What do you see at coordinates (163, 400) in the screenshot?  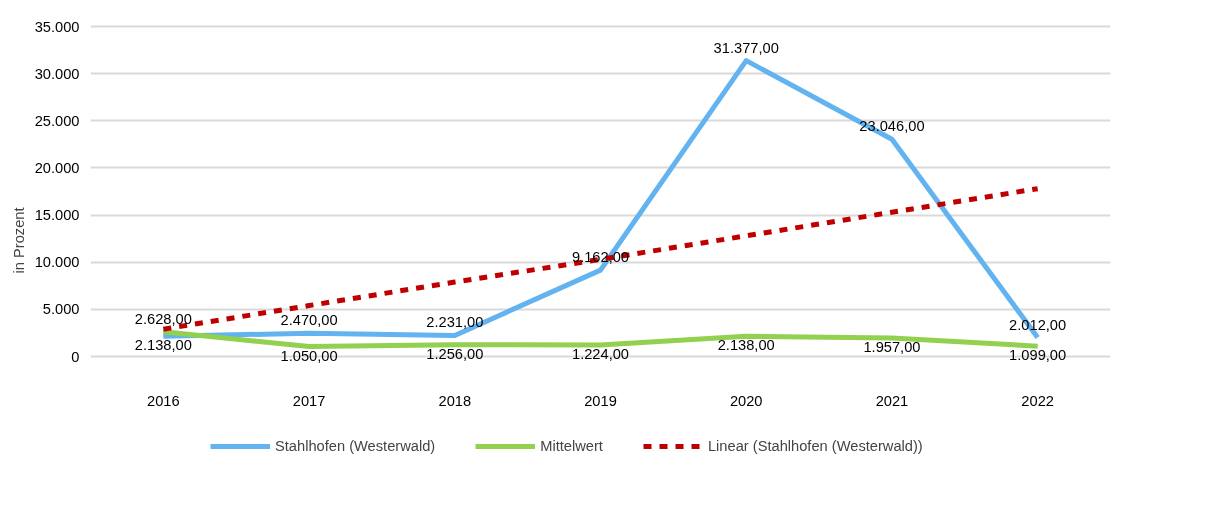 I see `x-tick-label: 2016` at bounding box center [163, 400].